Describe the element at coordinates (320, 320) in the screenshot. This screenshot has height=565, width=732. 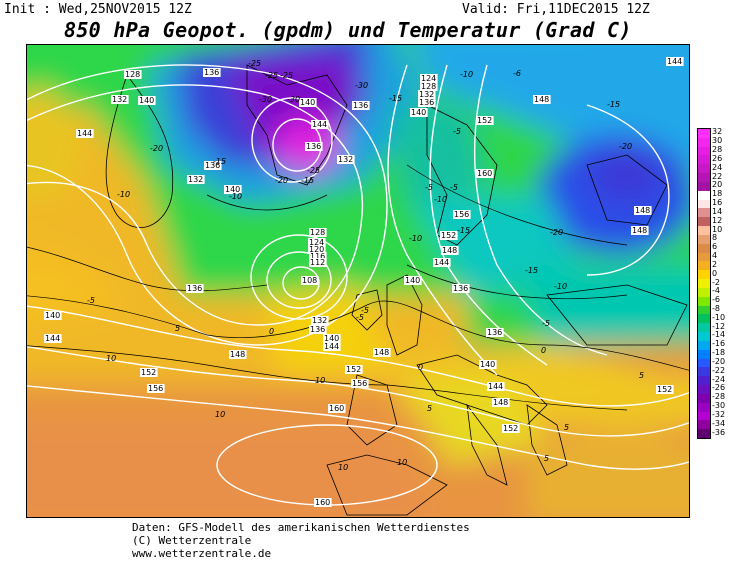
I see `height-label: 132` at that location.